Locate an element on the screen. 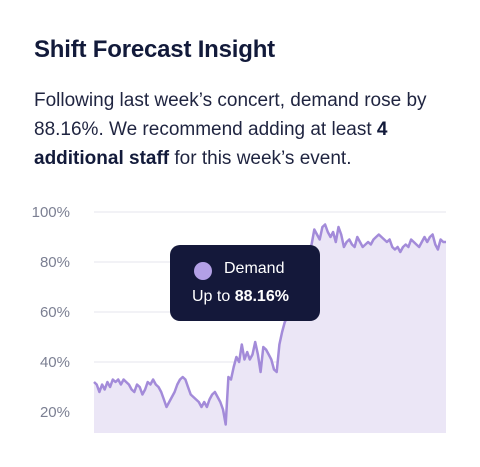  y-tick-label: 100% is located at coordinates (51, 212).